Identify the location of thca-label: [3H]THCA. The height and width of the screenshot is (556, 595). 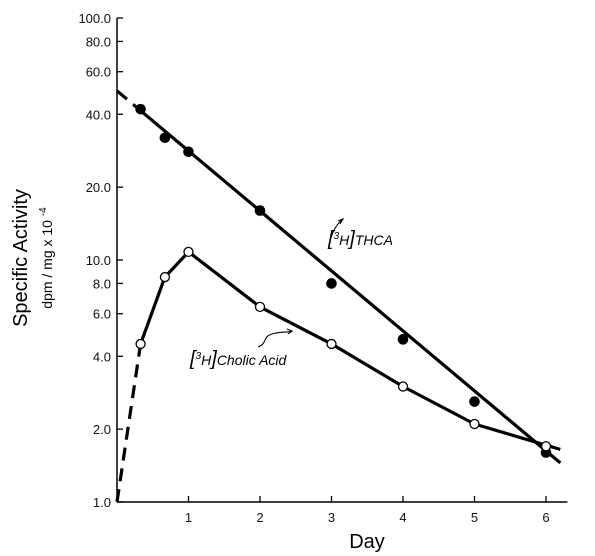
(360, 239).